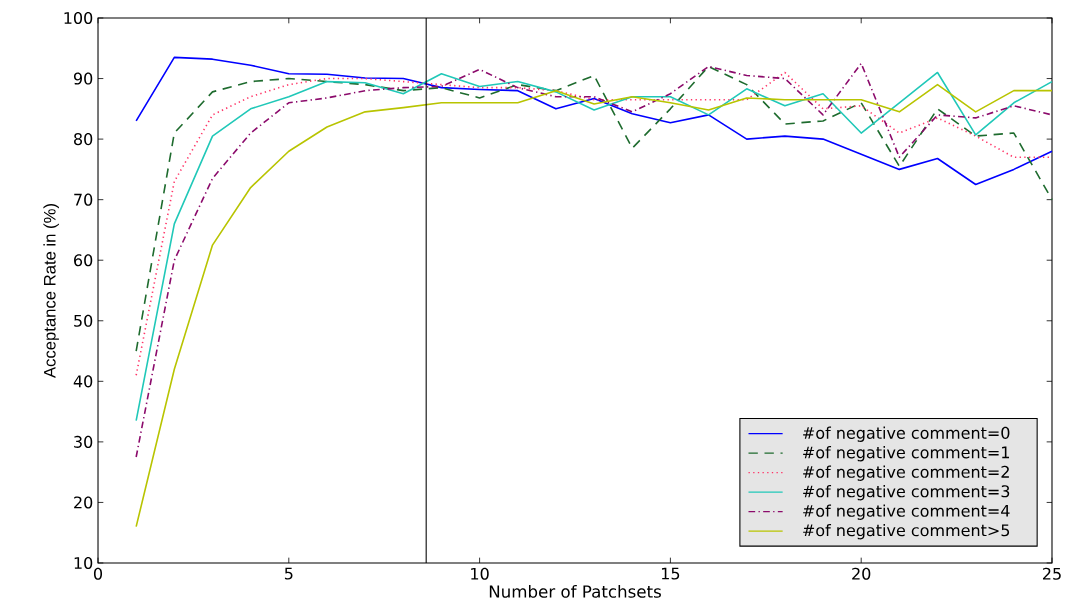  I want to click on y-tick-label: 10, so click(83, 563).